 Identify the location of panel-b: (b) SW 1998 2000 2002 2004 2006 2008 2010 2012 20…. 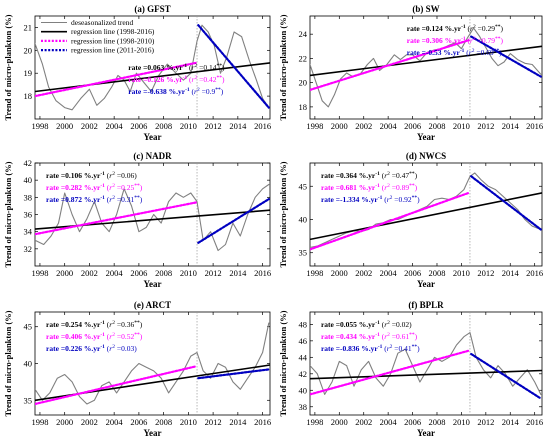
(410, 73).